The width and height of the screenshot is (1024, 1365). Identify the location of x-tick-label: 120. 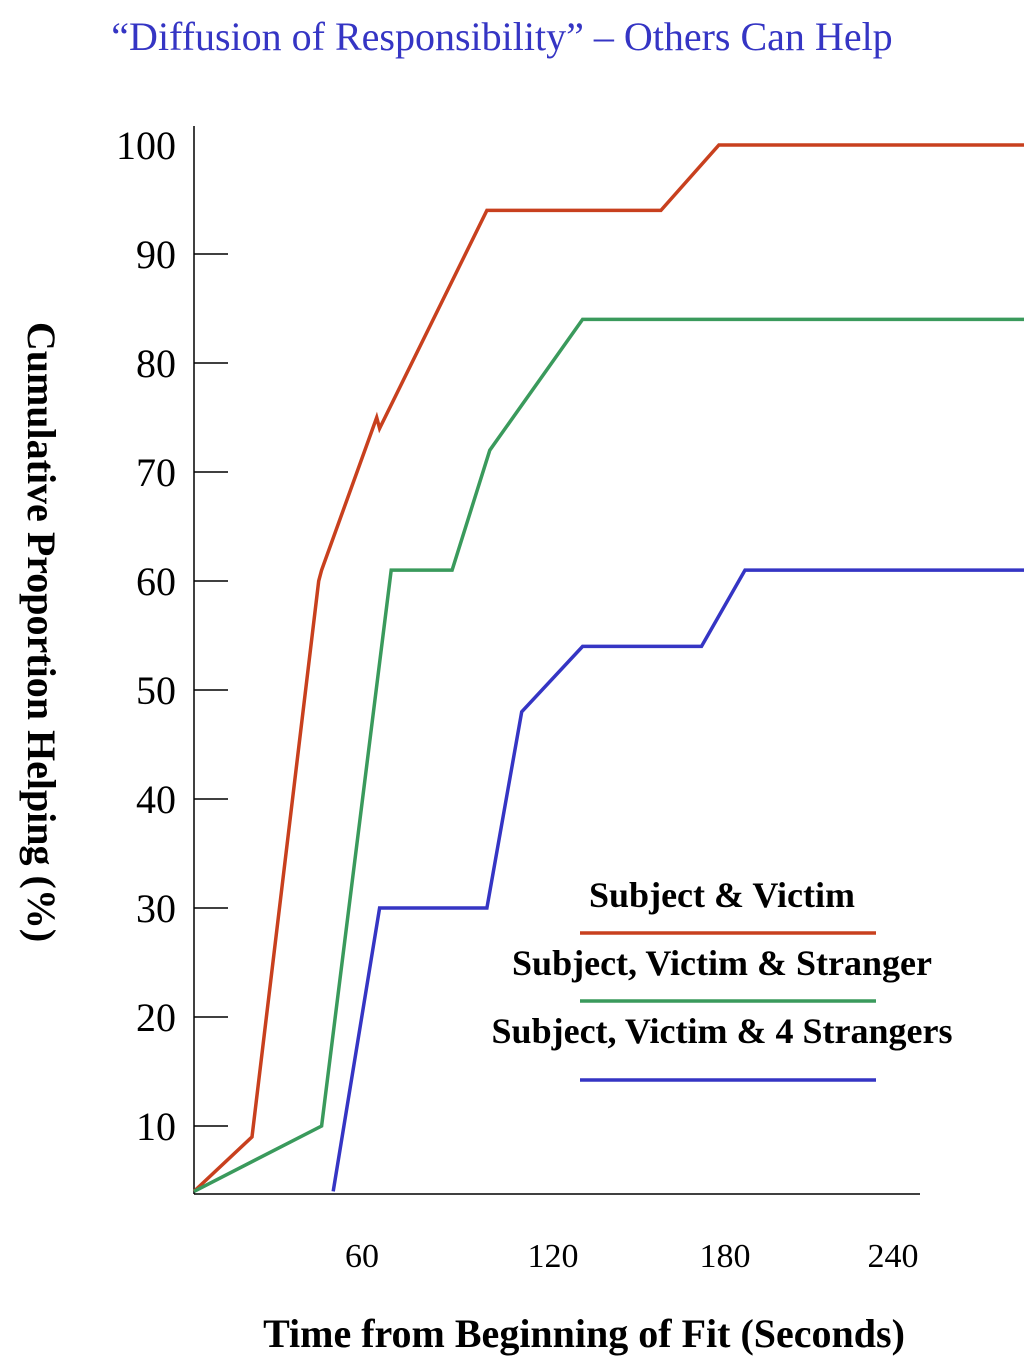
(553, 1256).